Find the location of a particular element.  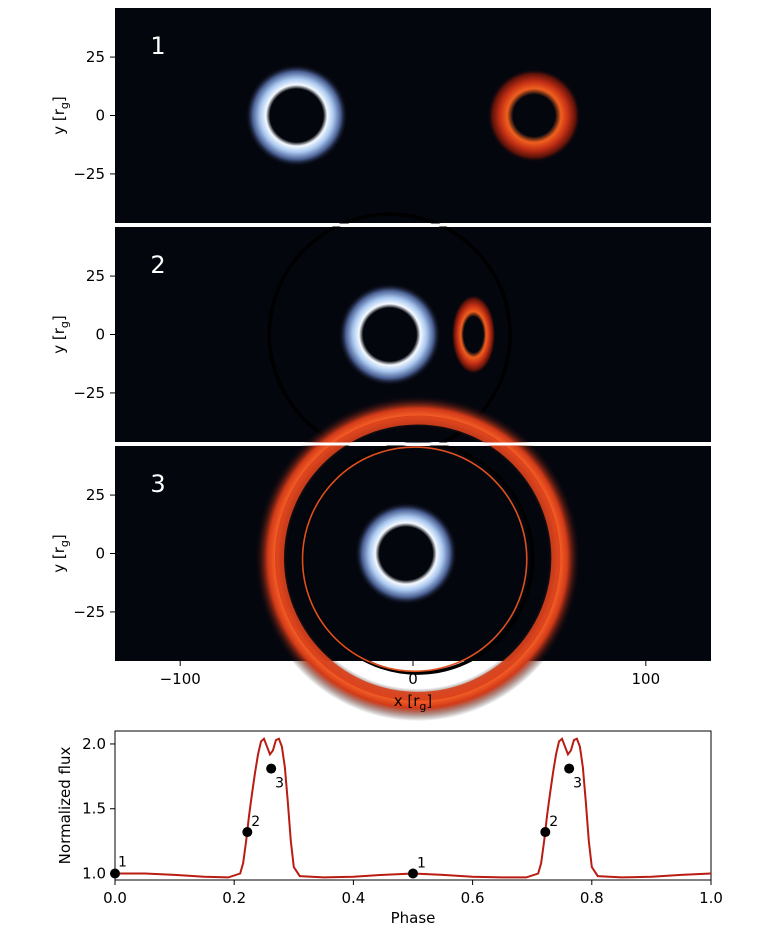

x-tick-label: 0.8 is located at coordinates (592, 898).